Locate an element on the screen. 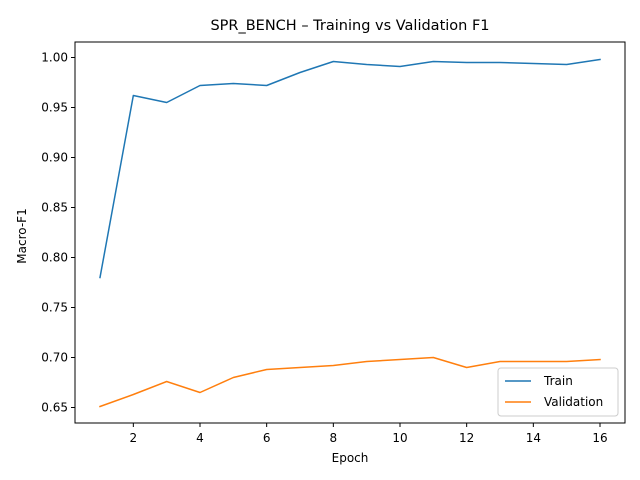 Image resolution: width=640 pixels, height=480 pixels. y-tick-label: 0.75 is located at coordinates (54, 308).